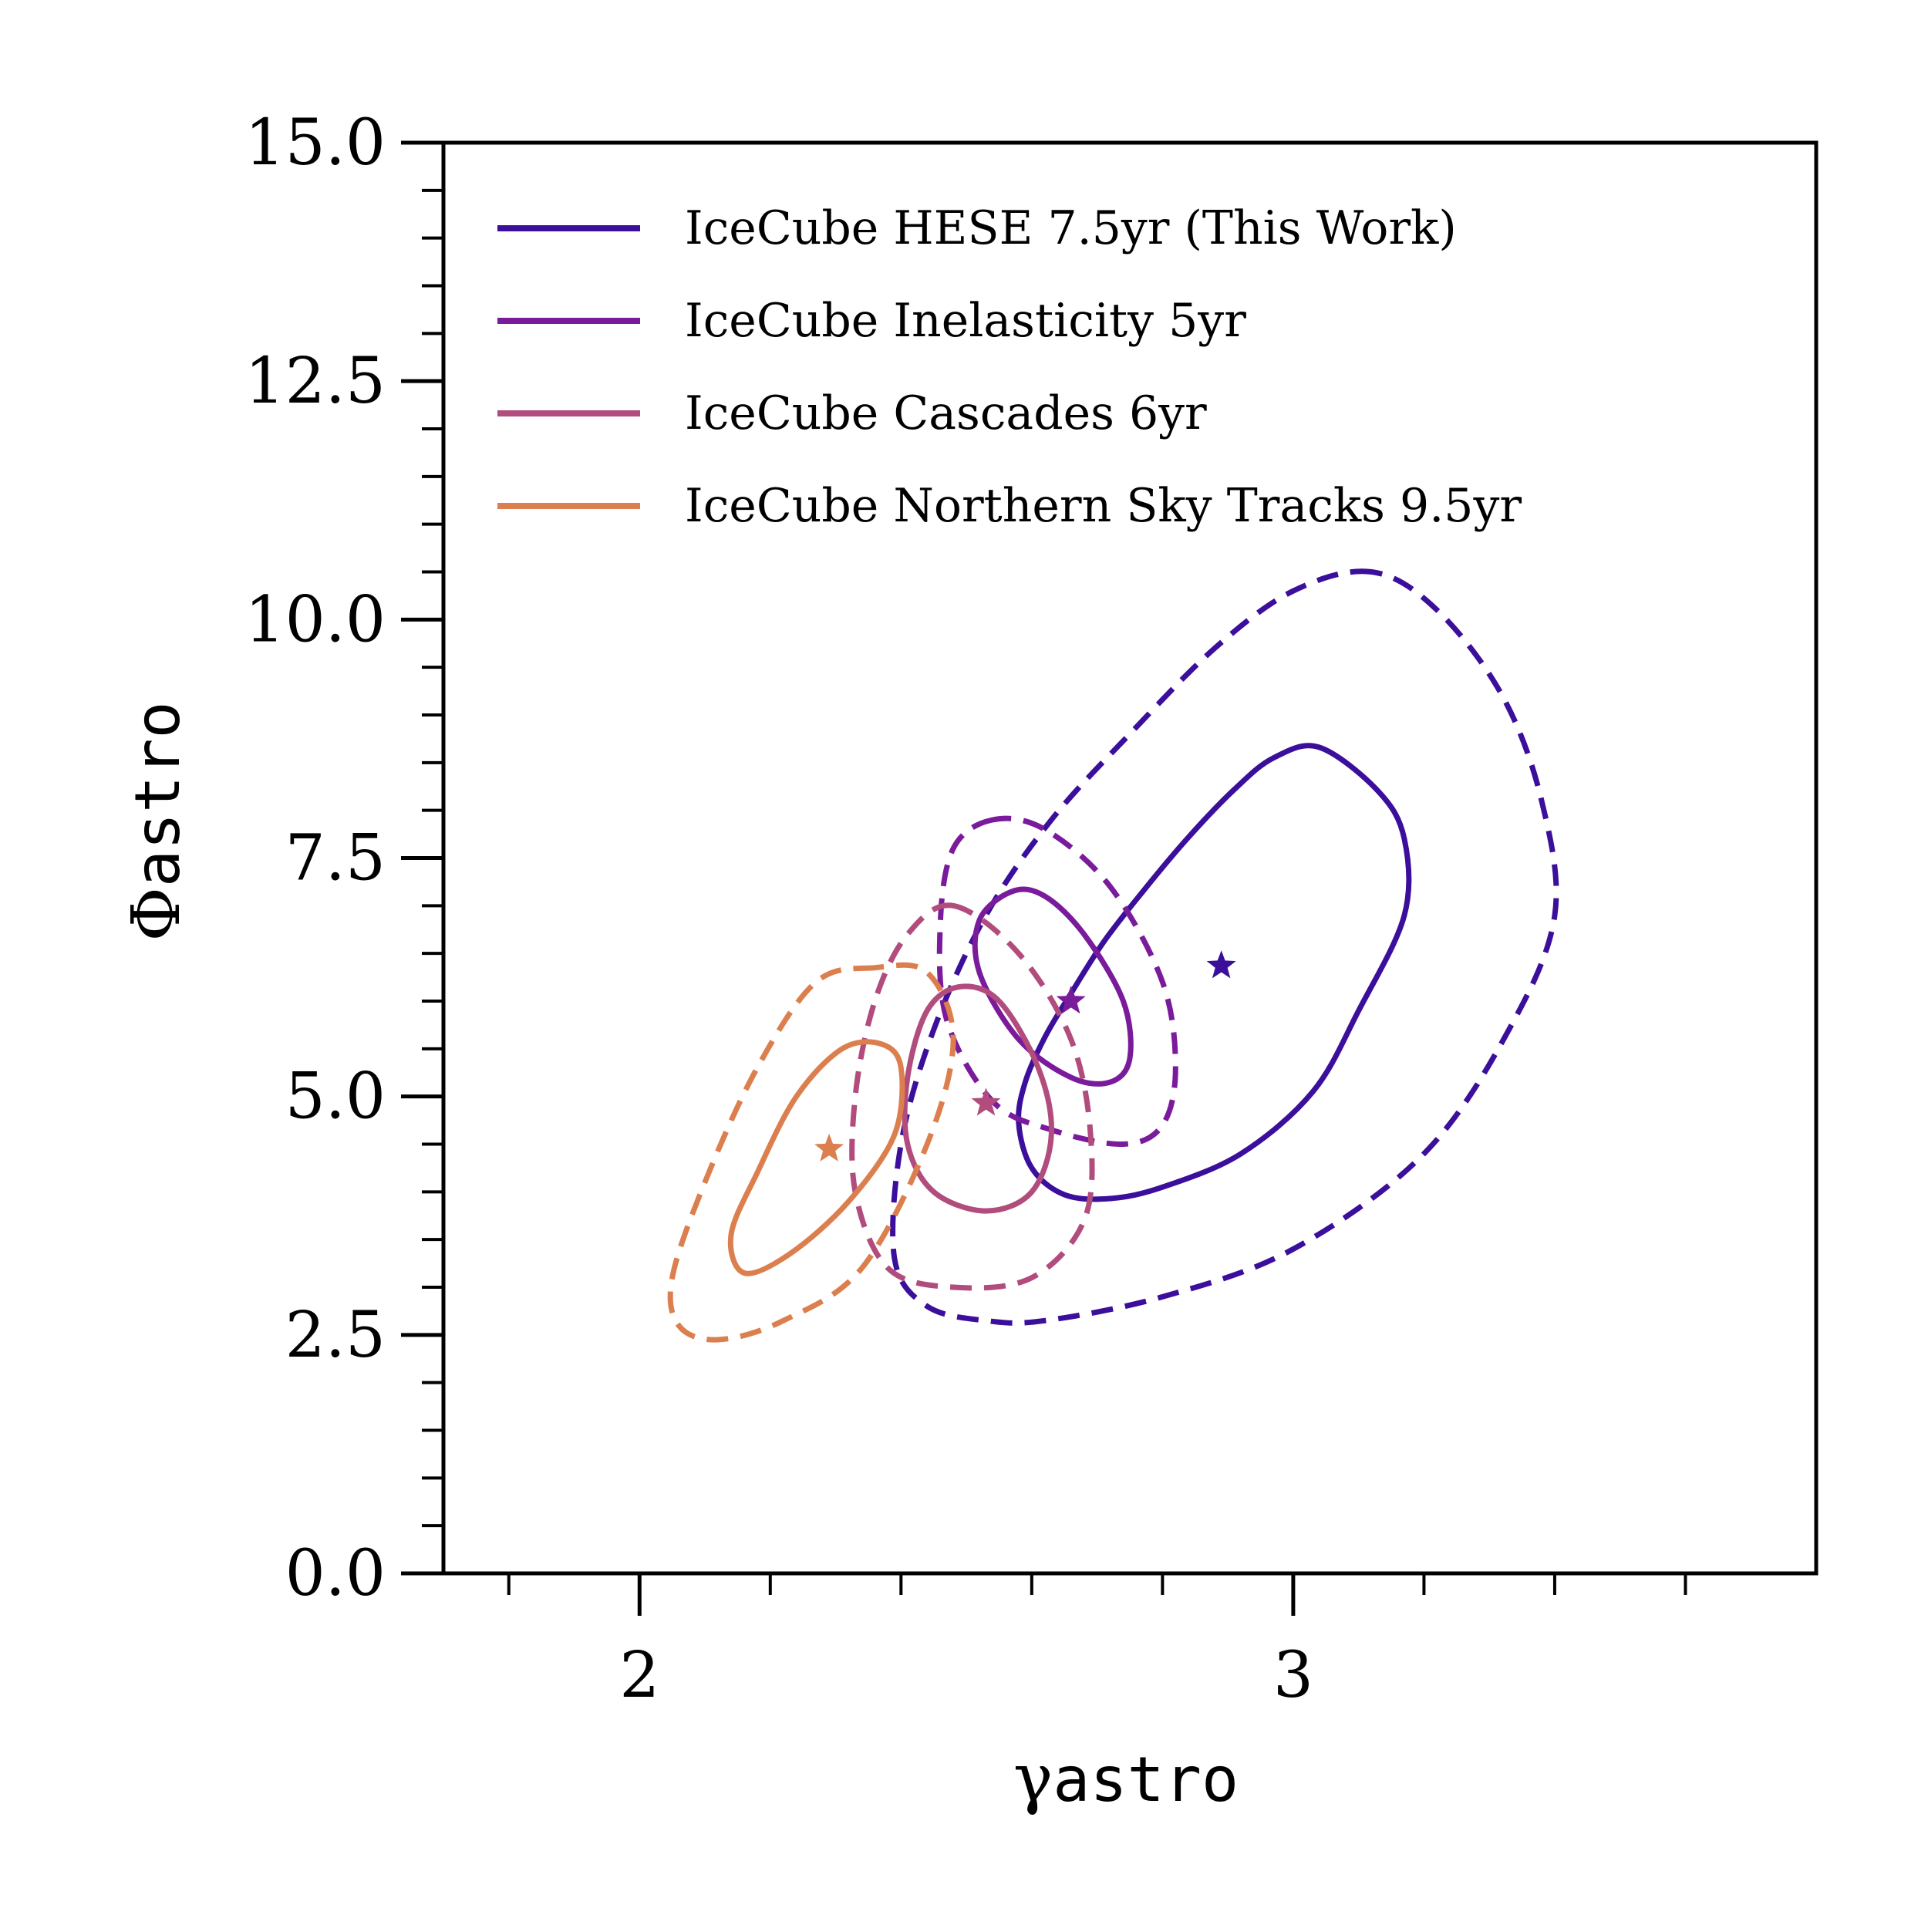 The height and width of the screenshot is (1932, 1928). I want to click on y-tick-label: 15.0, so click(315, 143).